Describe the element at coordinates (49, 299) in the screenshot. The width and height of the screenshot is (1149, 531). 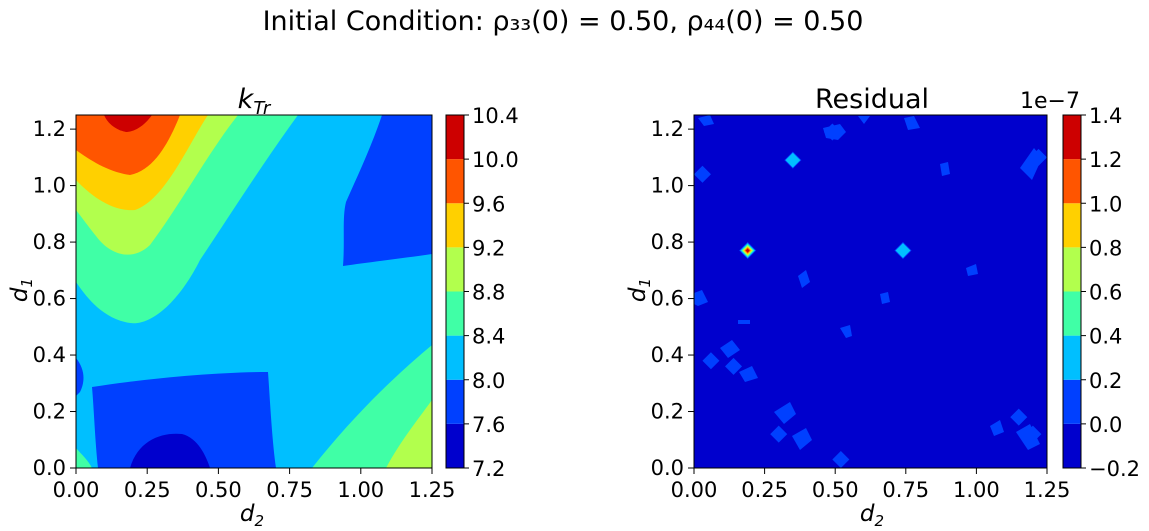
I see `ktr-ytick-label: 0.6` at that location.